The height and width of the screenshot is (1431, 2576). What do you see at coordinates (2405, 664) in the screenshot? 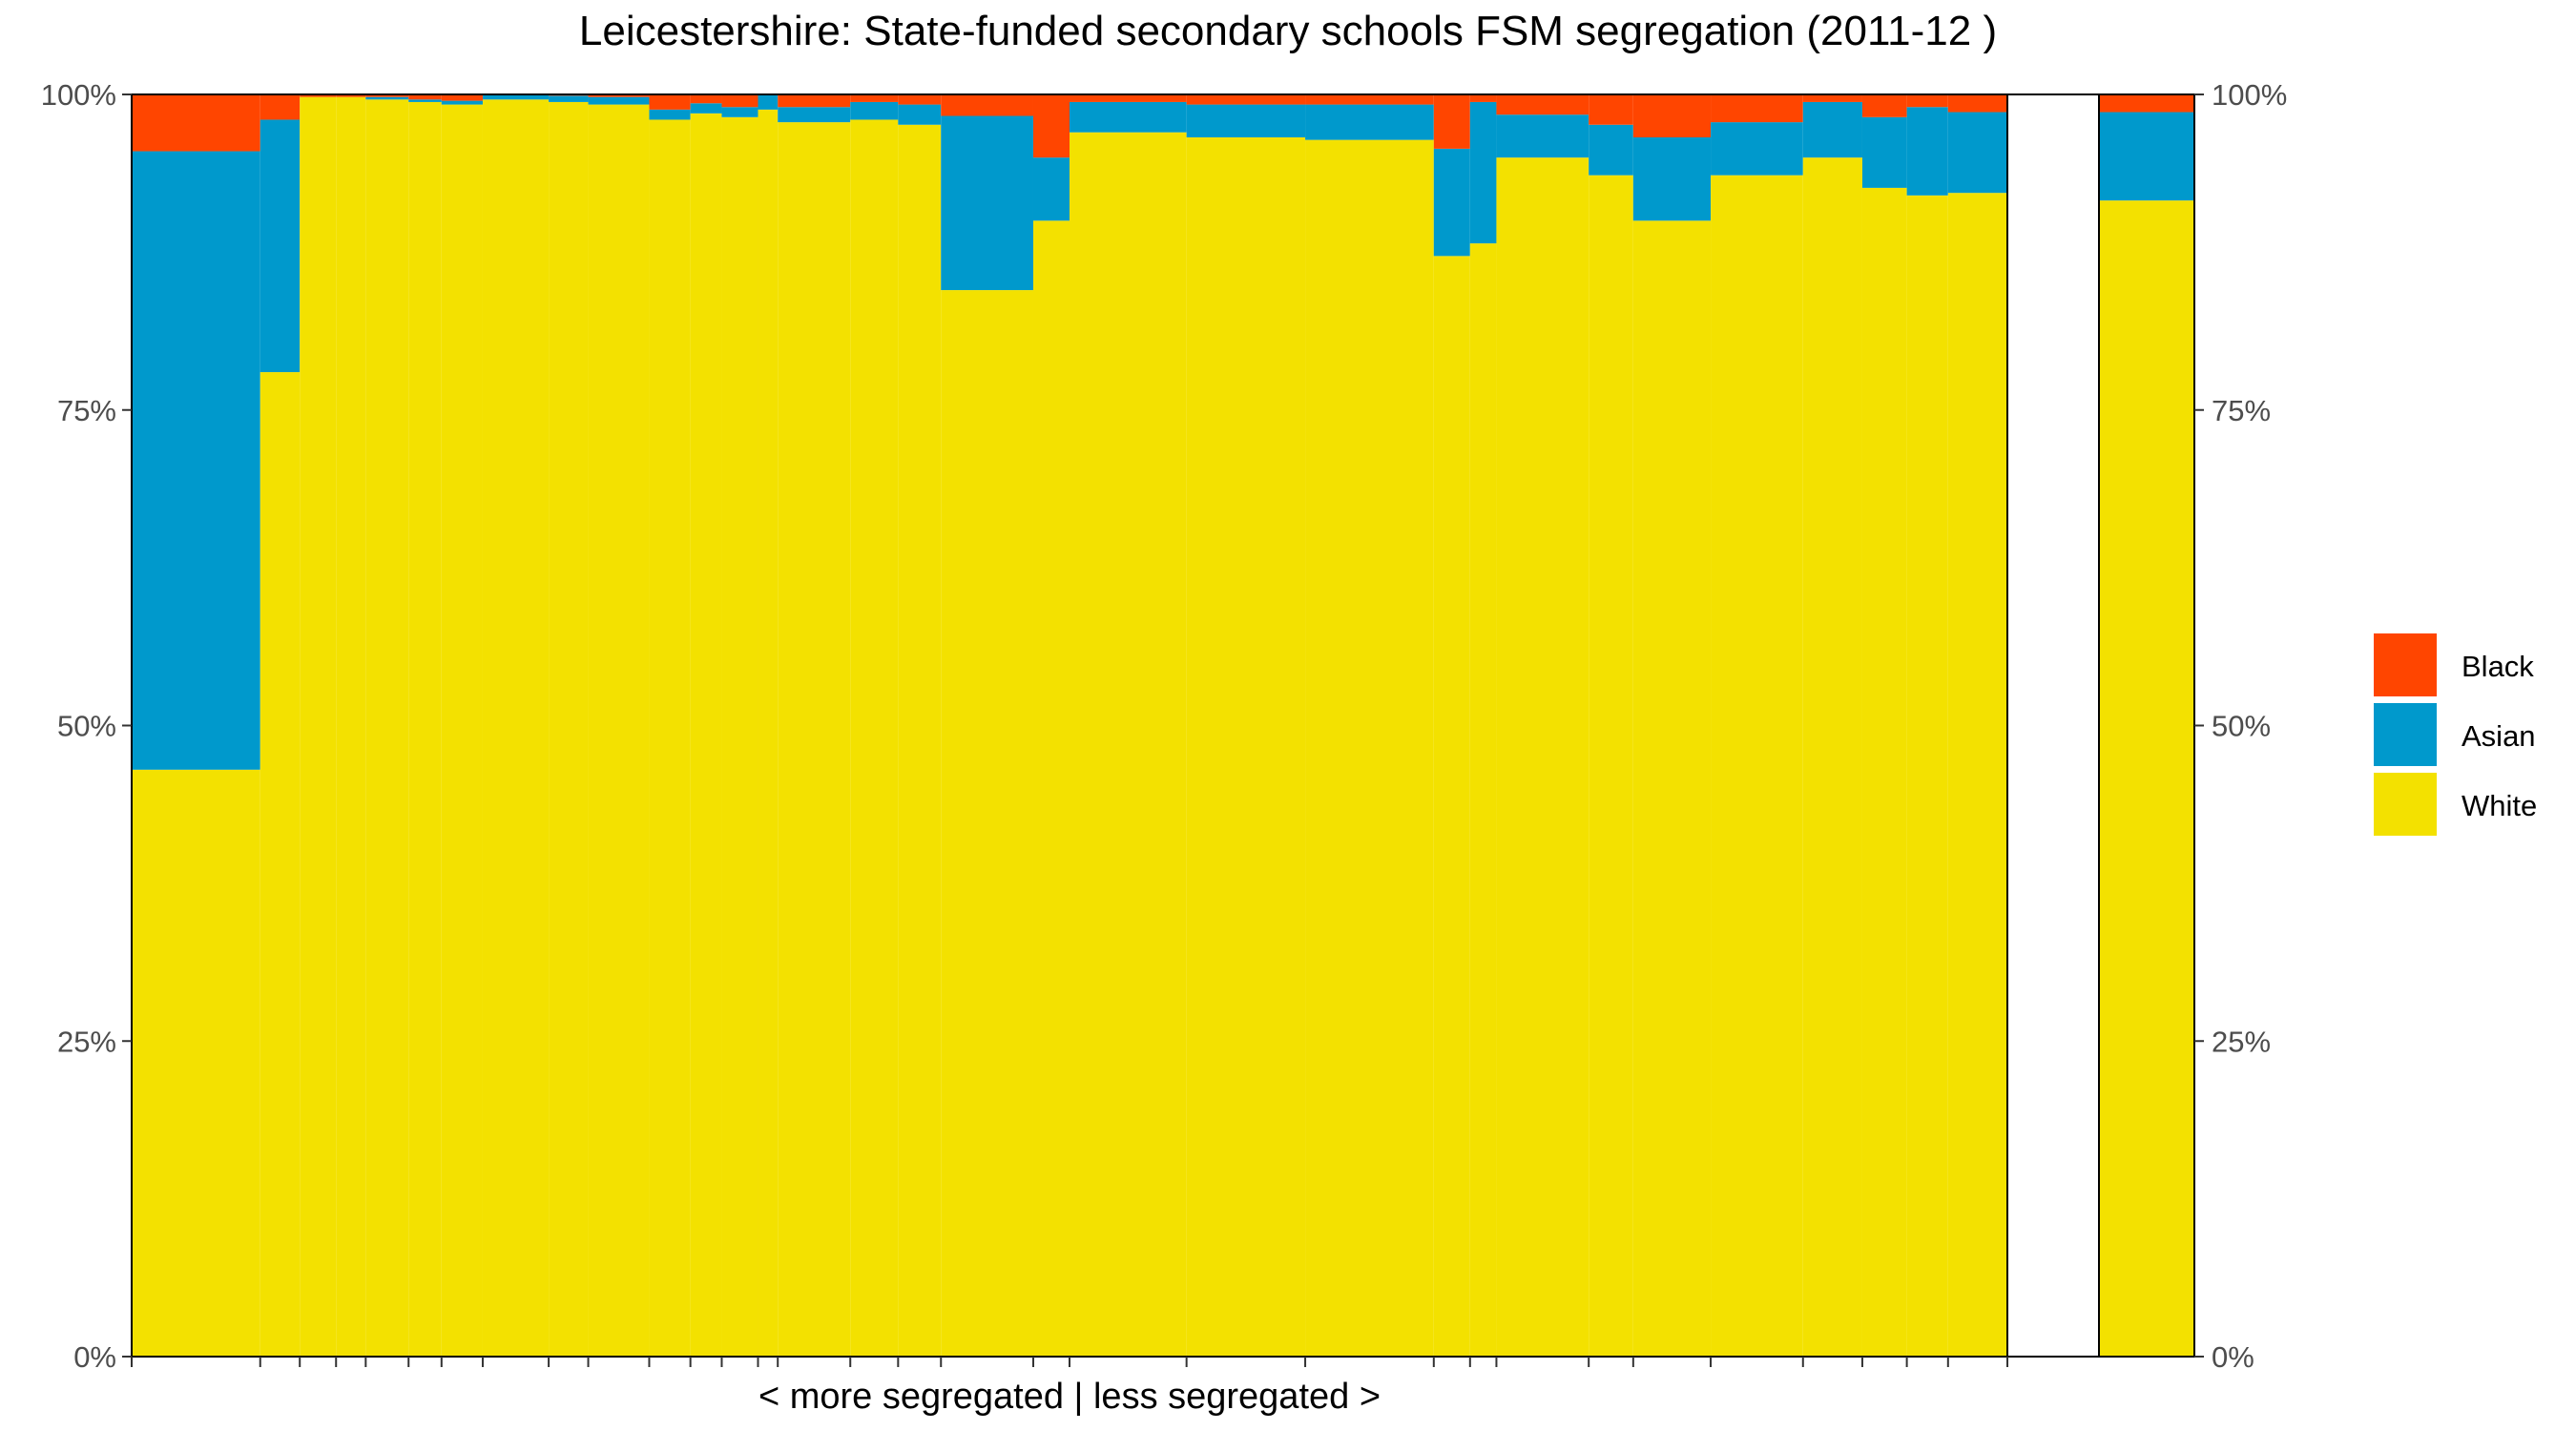
I see `legend-swatch-black` at bounding box center [2405, 664].